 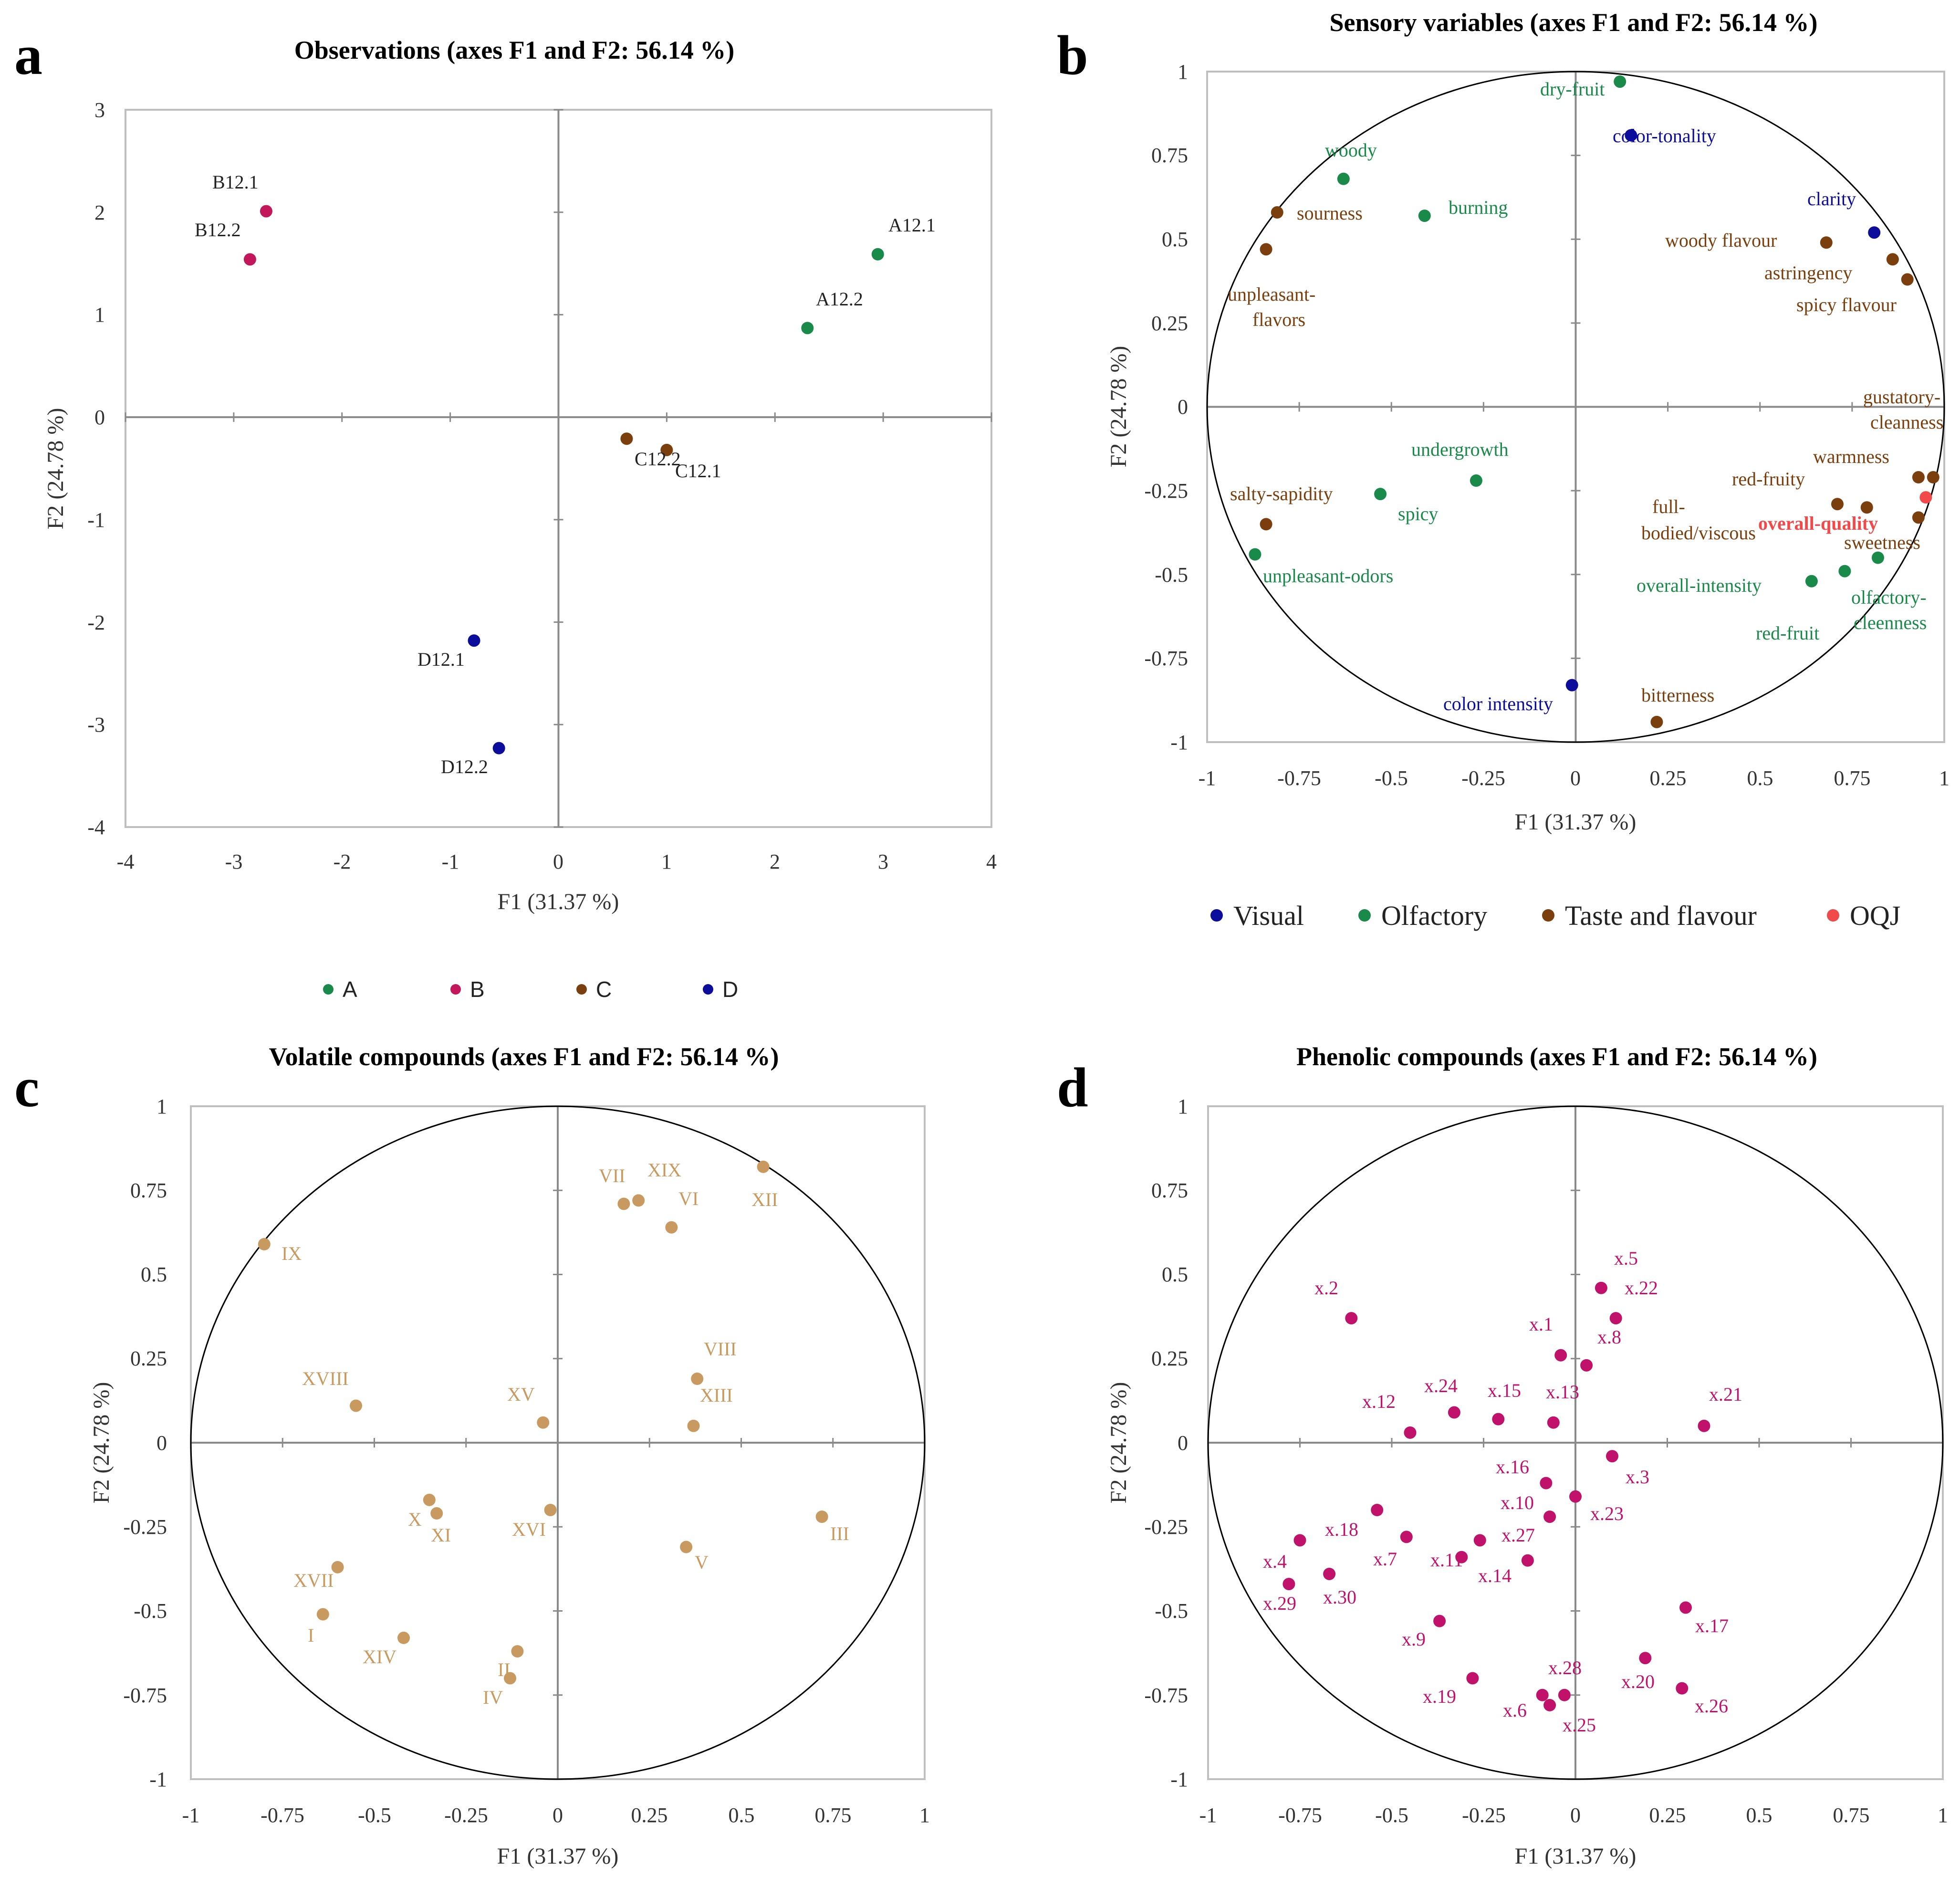 What do you see at coordinates (821, 1516) in the screenshot?
I see `point-iii` at bounding box center [821, 1516].